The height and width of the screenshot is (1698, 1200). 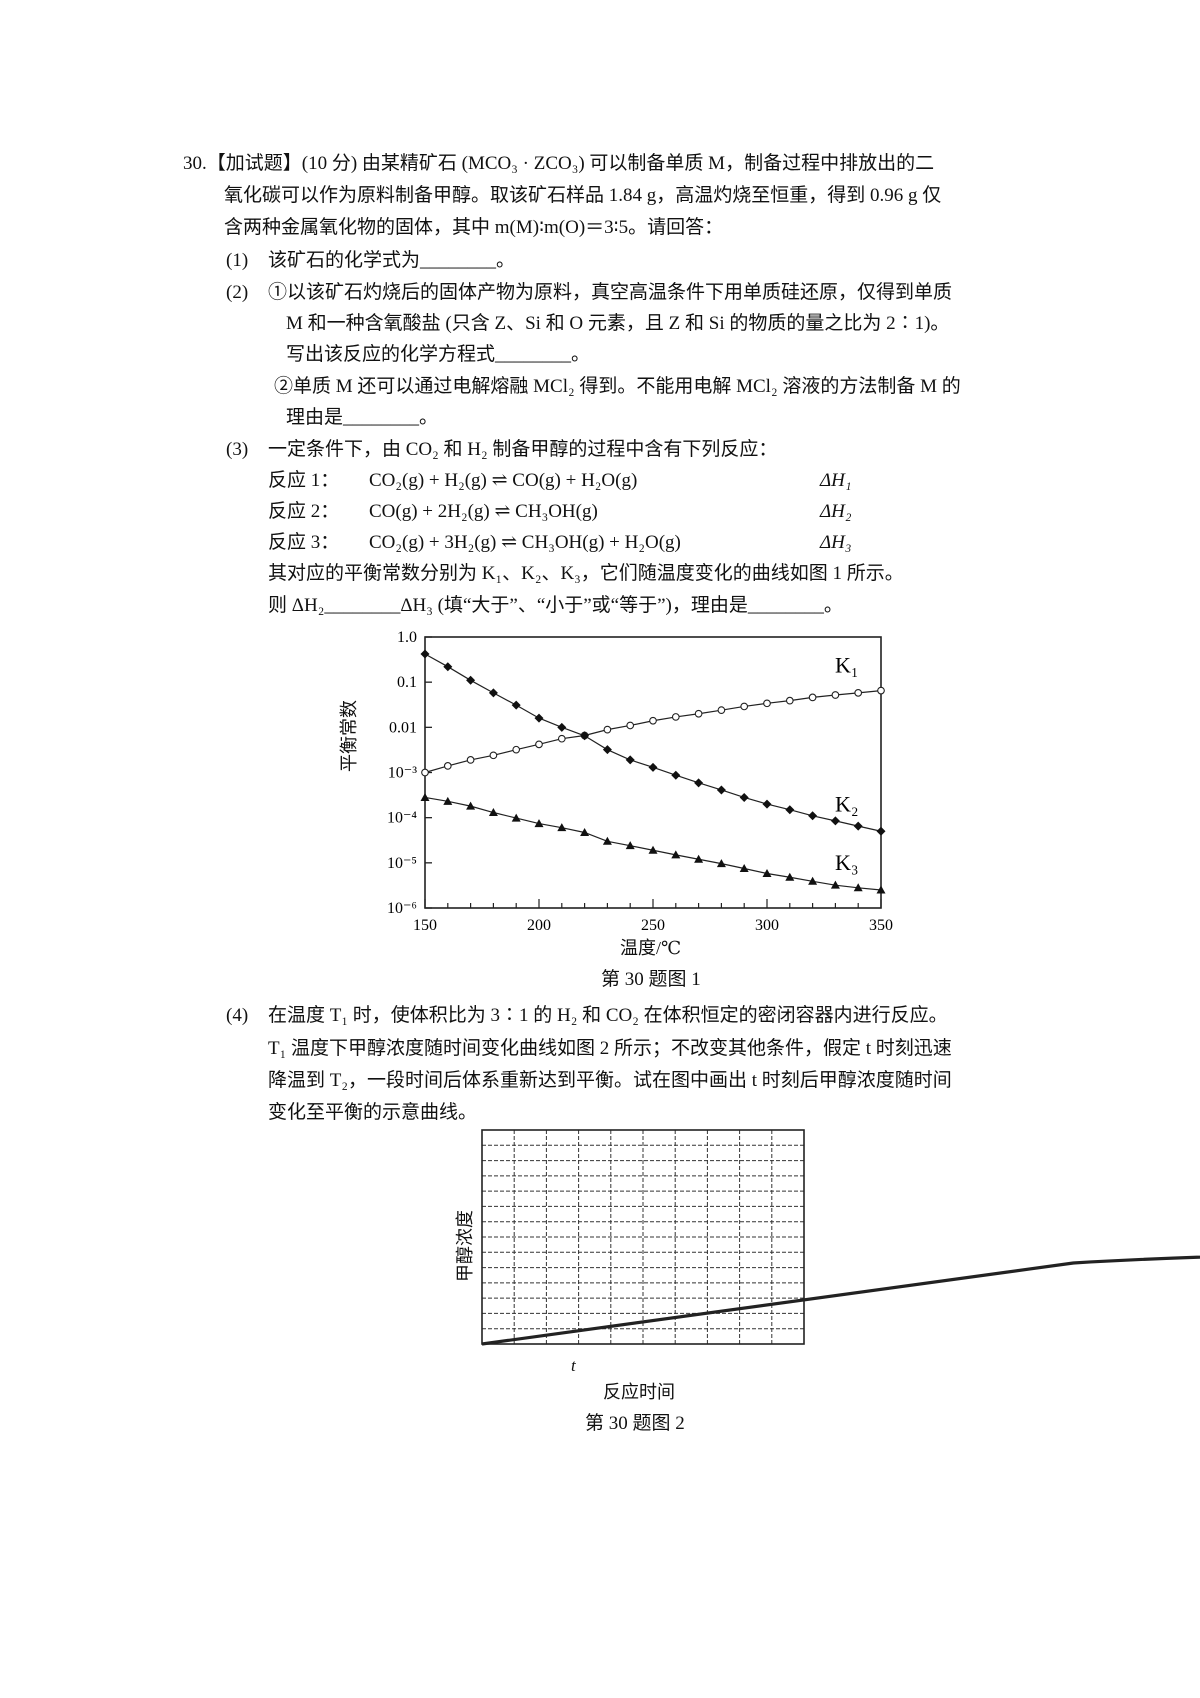 What do you see at coordinates (653, 925) in the screenshot?
I see `x-tick-label: 250` at bounding box center [653, 925].